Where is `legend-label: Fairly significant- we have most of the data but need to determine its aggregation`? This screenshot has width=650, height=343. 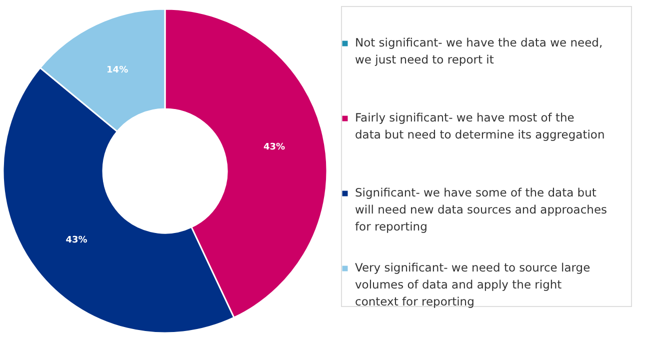 legend-label: Fairly significant- we have most of the data but need to determine its aggregation is located at coordinates (480, 126).